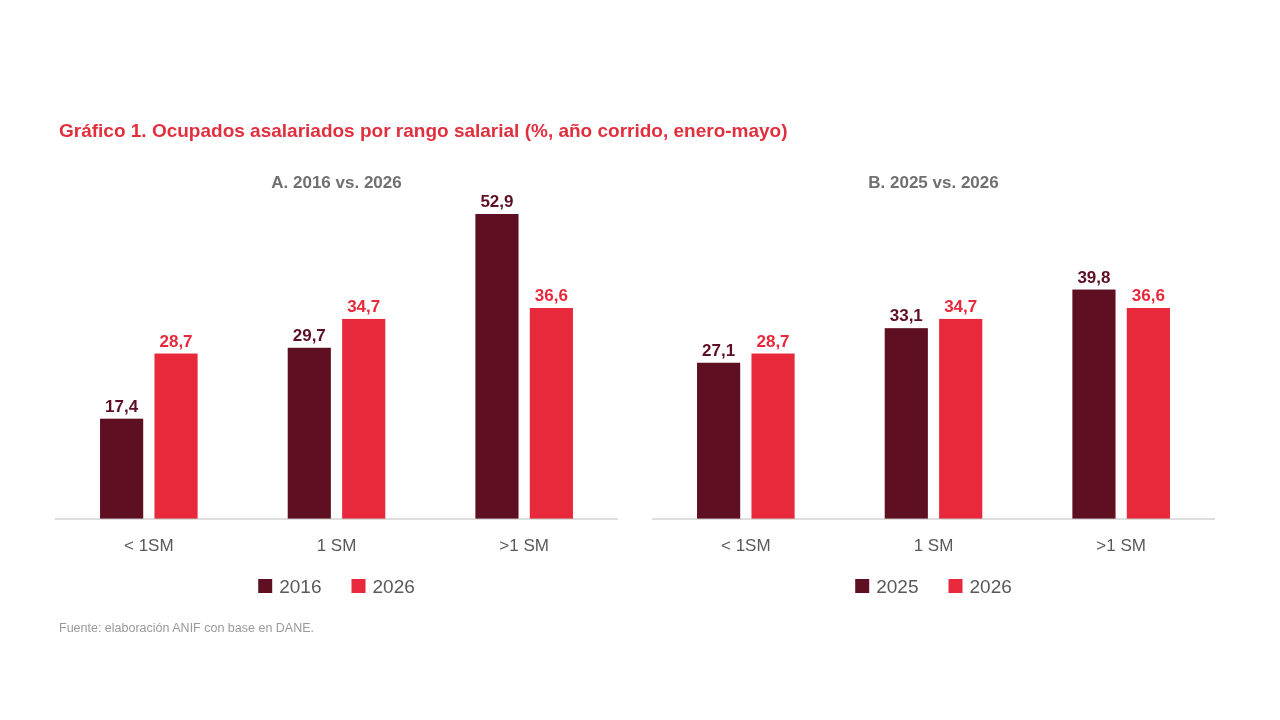 This screenshot has height=720, width=1280. What do you see at coordinates (906, 316) in the screenshot?
I see `data-label: 33,1` at bounding box center [906, 316].